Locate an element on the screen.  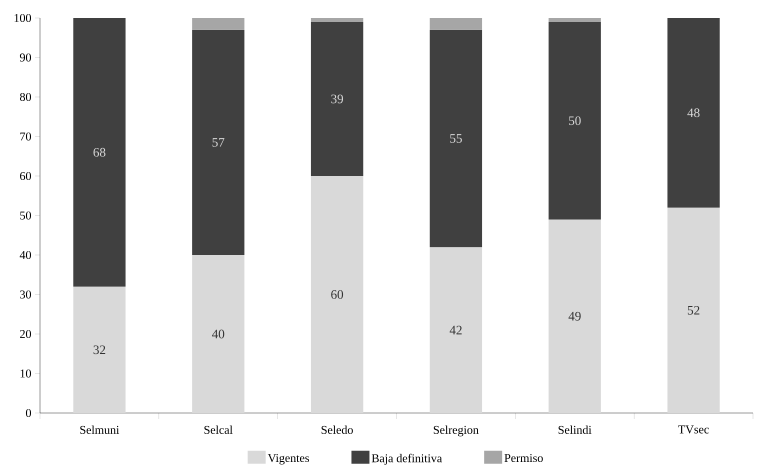
y-tick-label: 20 is located at coordinates (26, 334).